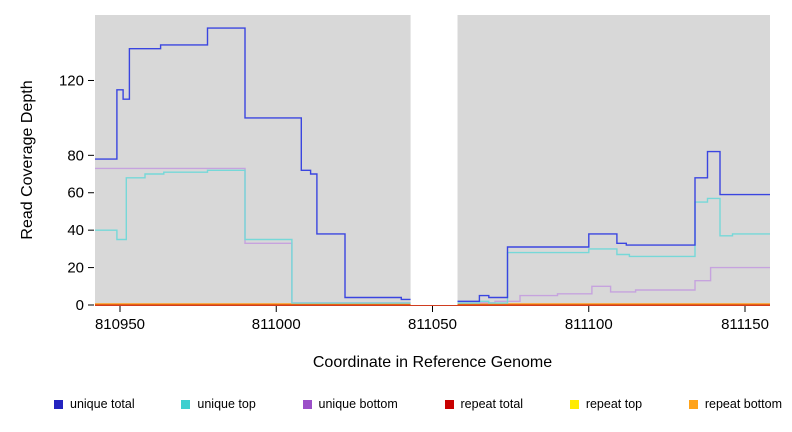  Describe the element at coordinates (276, 324) in the screenshot. I see `x-tick-label: 811000` at that location.